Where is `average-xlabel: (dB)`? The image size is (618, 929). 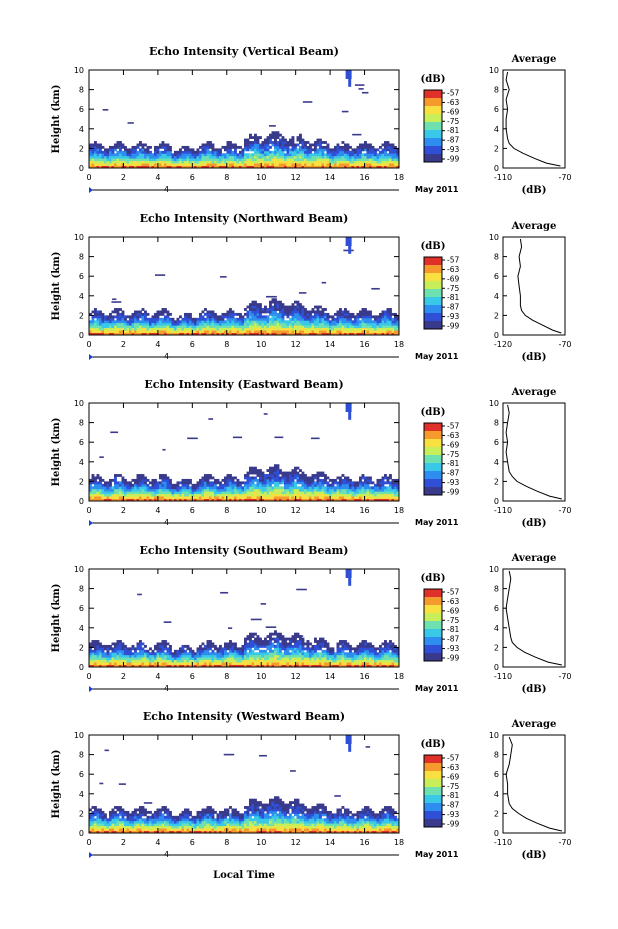
average-xlabel: (dB) is located at coordinates (534, 689).